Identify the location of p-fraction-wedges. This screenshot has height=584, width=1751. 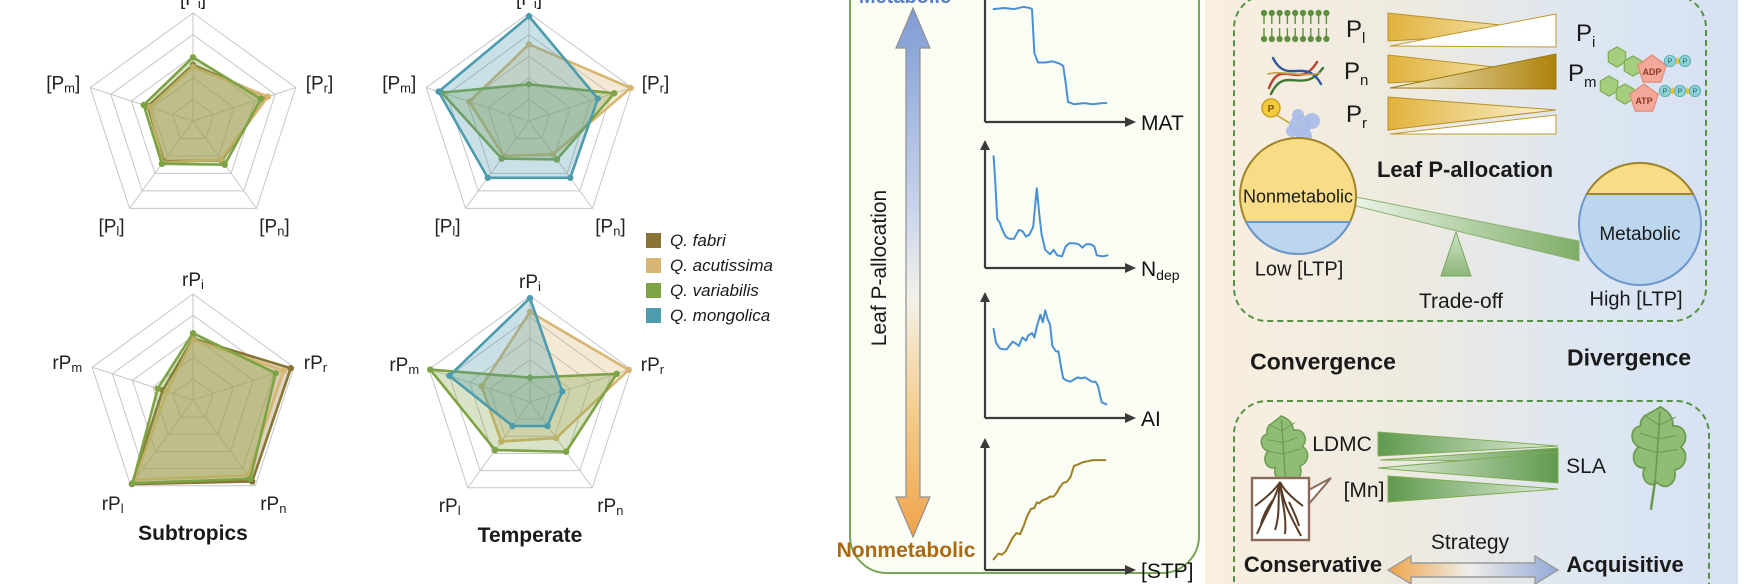
(1472, 73).